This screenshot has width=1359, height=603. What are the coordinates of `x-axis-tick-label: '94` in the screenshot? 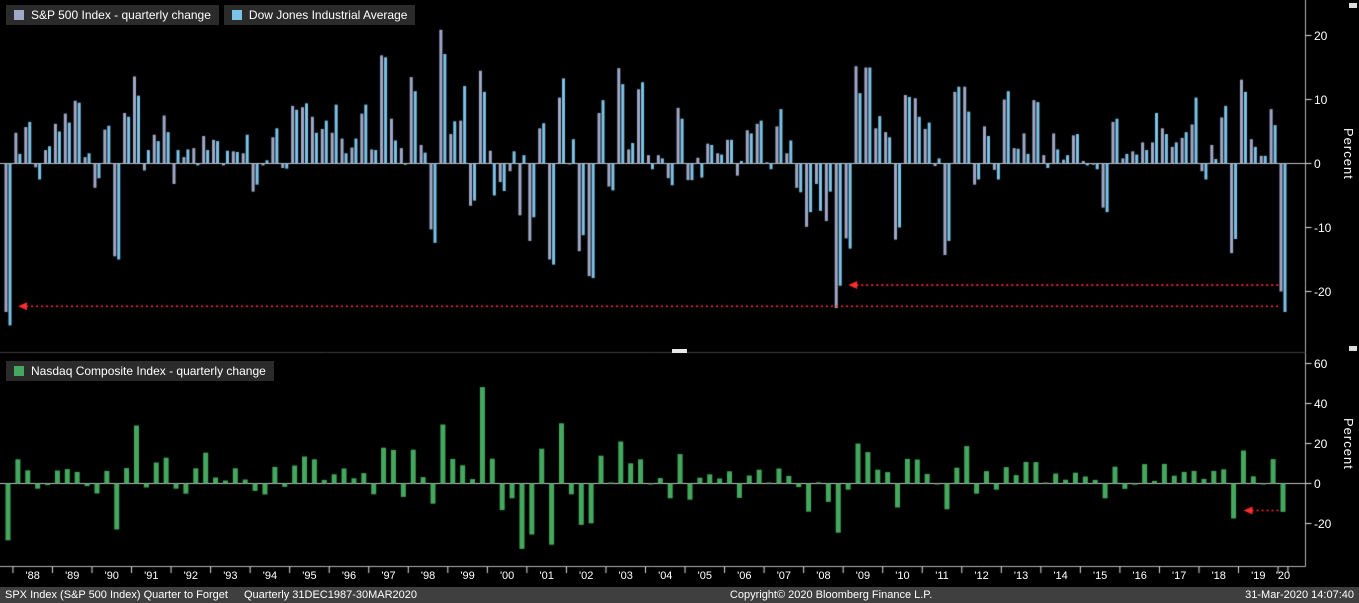 It's located at (270, 576).